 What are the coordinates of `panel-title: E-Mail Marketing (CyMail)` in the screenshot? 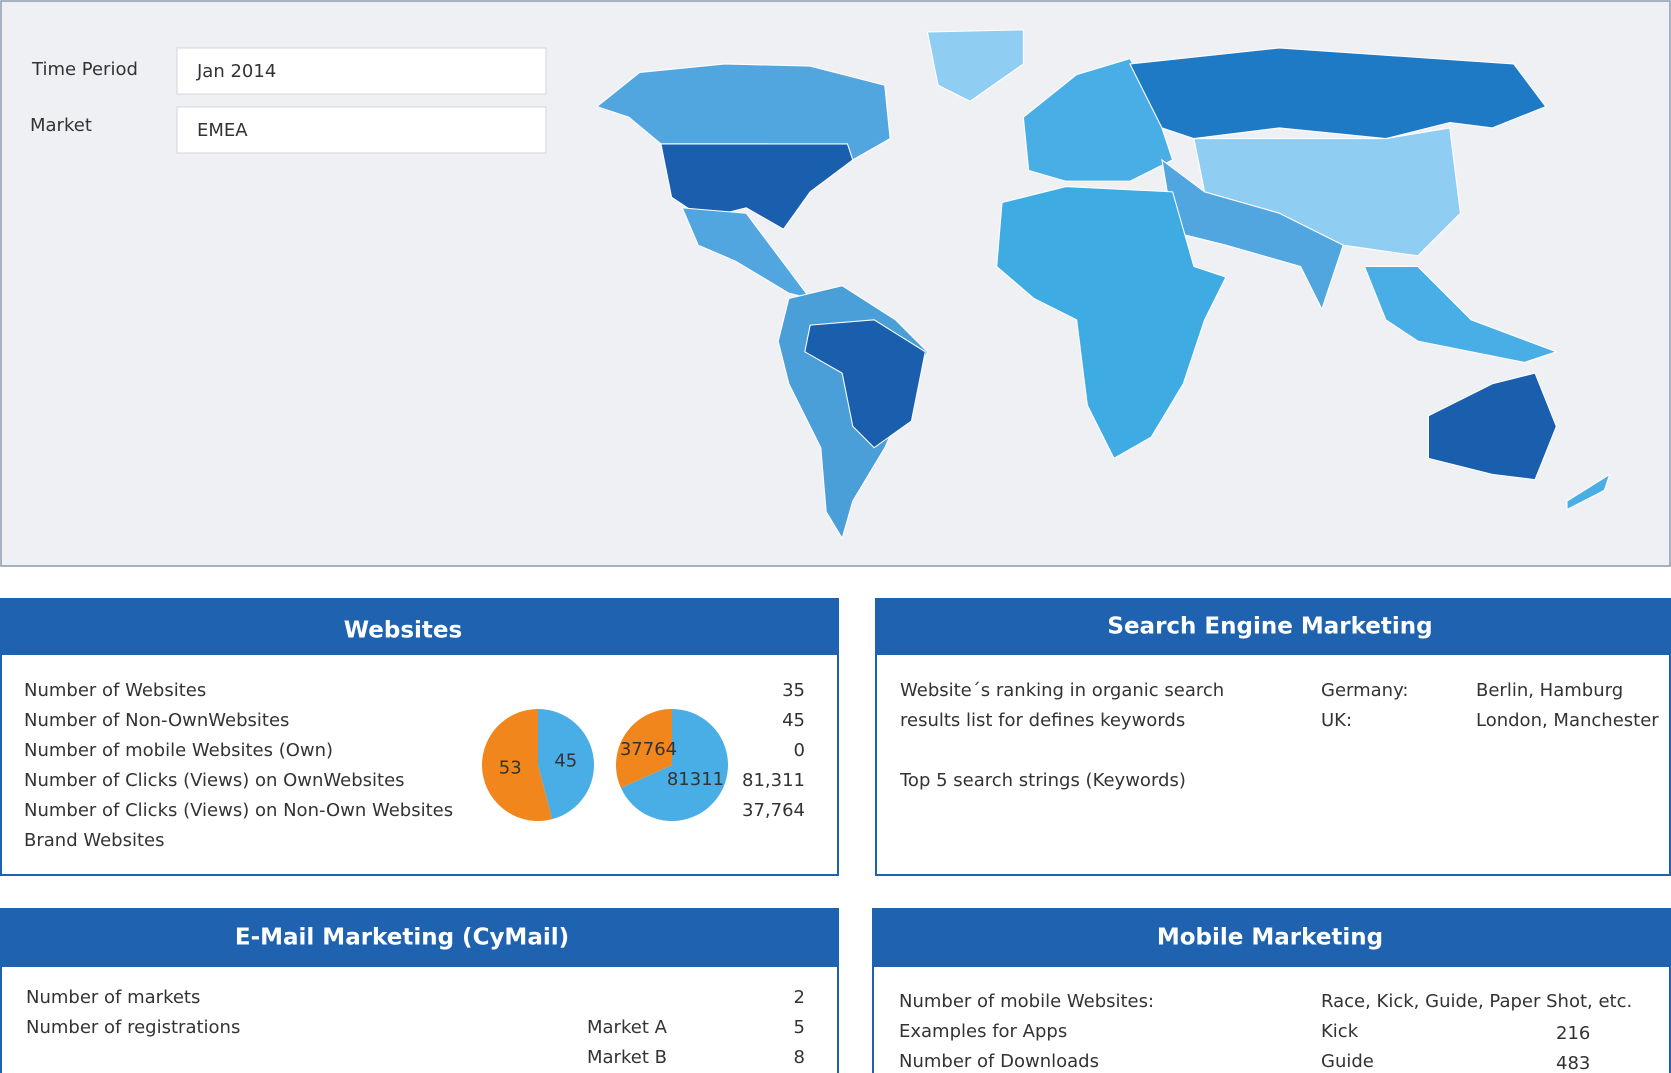 It's located at (402, 938).